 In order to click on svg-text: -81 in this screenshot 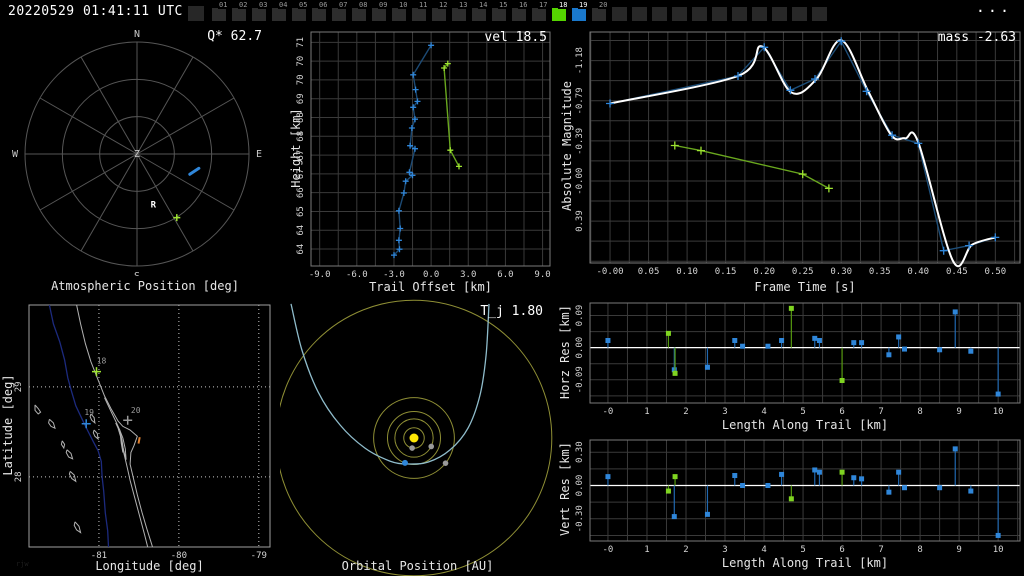, I will do `click(99, 556)`.